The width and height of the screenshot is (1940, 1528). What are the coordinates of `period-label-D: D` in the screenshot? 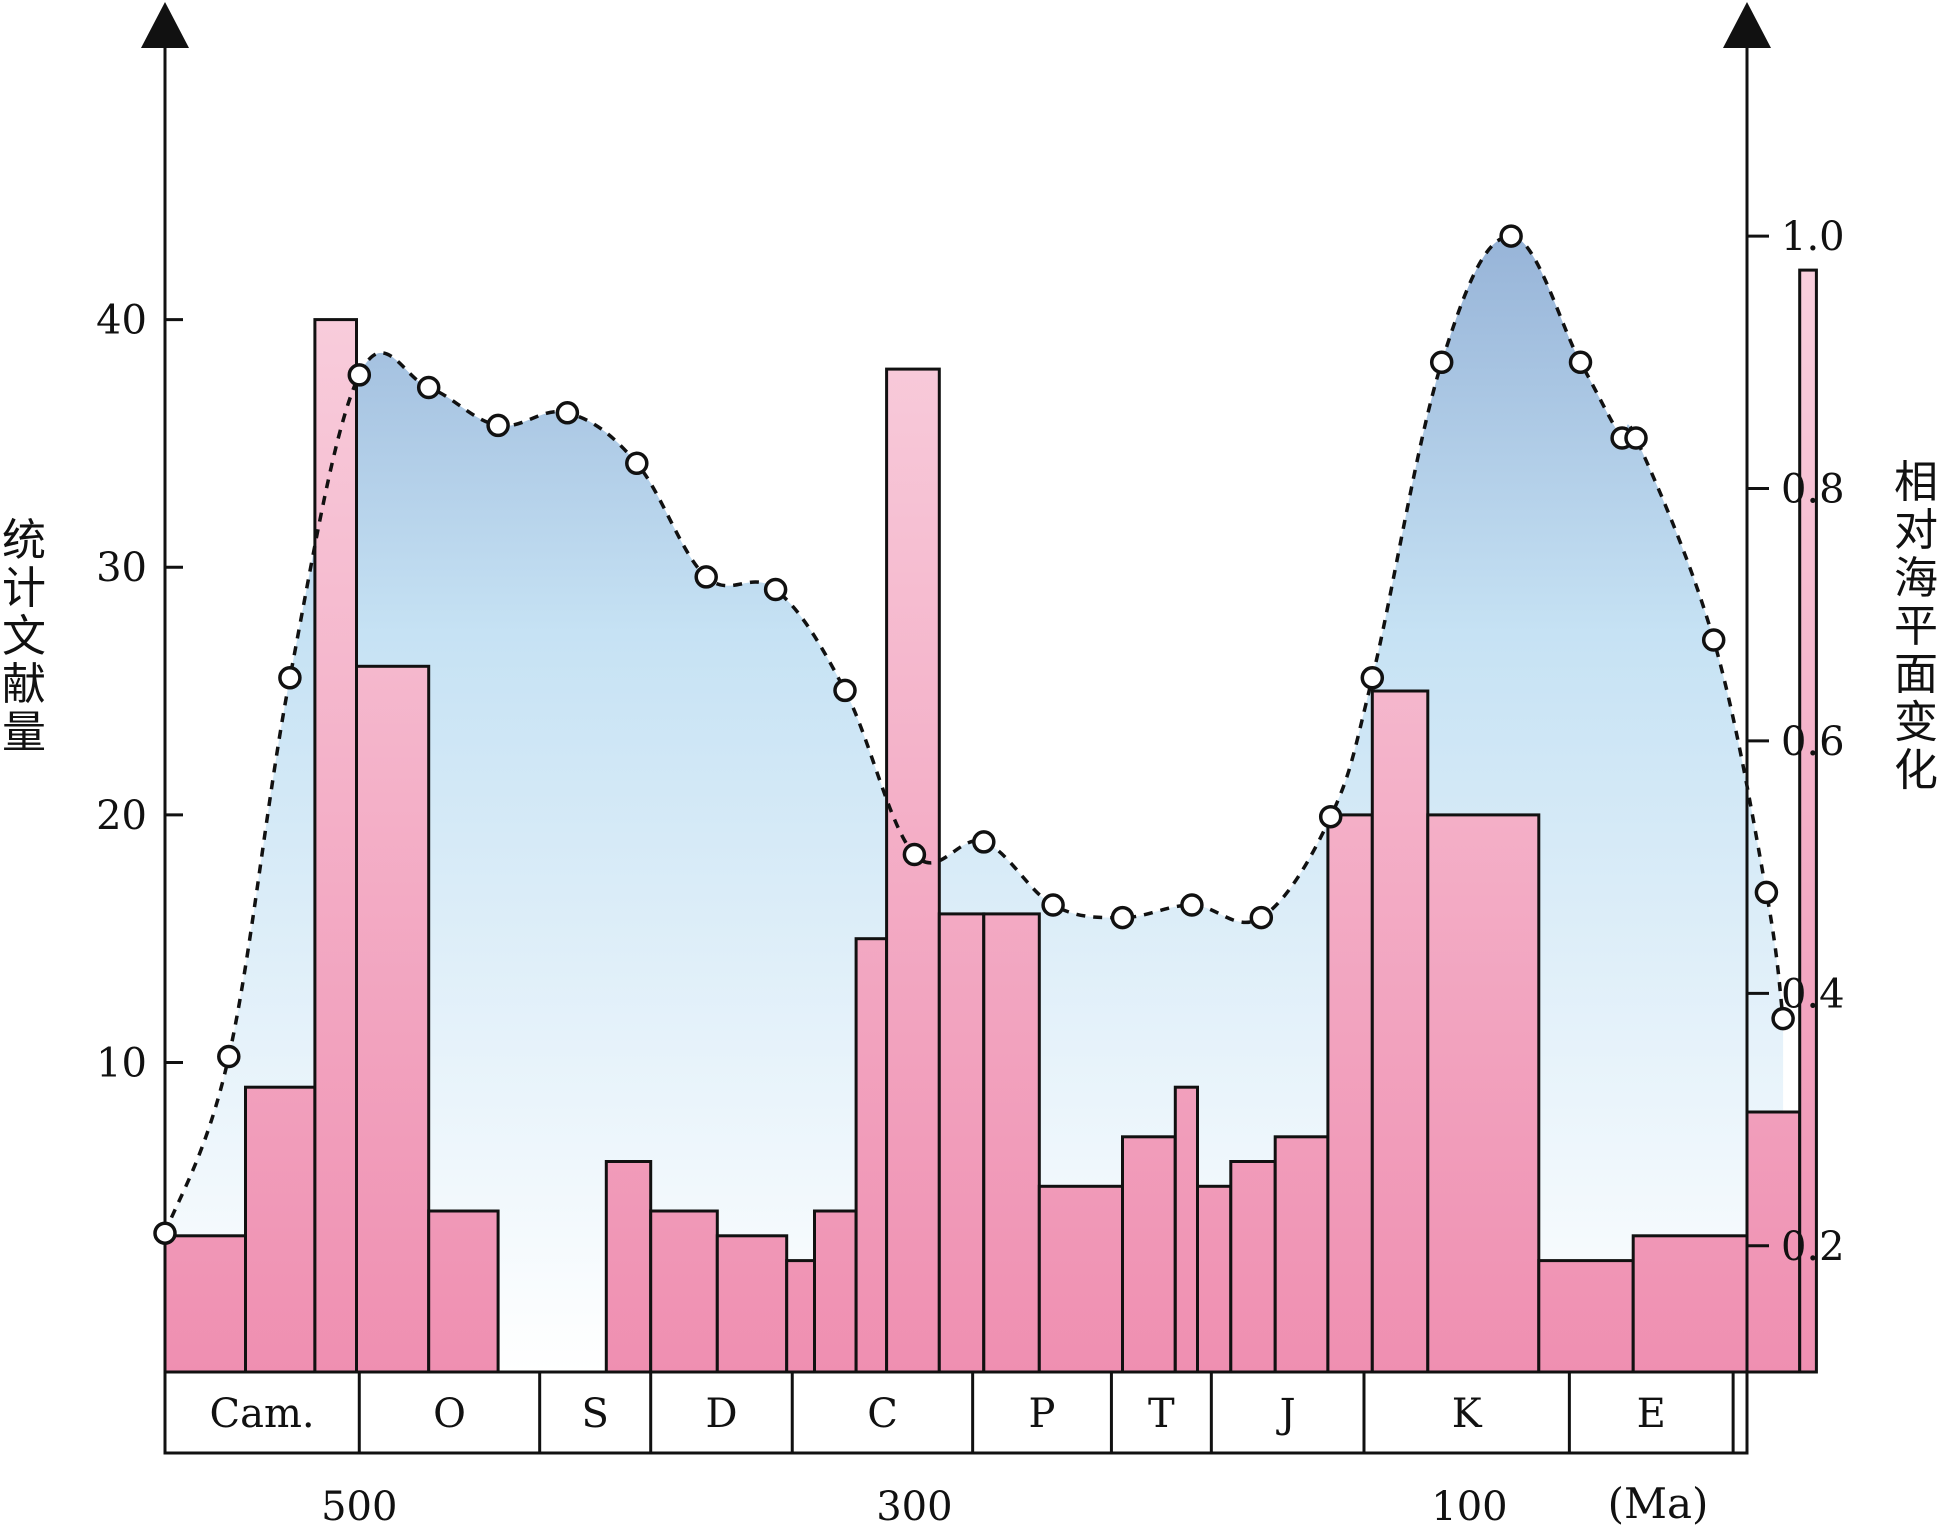 It's located at (721, 1414).